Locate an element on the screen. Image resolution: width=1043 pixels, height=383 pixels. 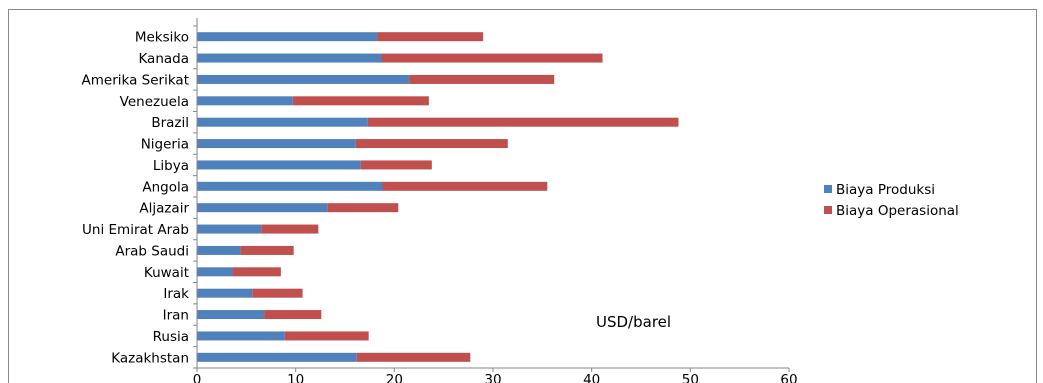
x-tick-labels: 0 10 20 30 40 50 60 is located at coordinates (495, 377).